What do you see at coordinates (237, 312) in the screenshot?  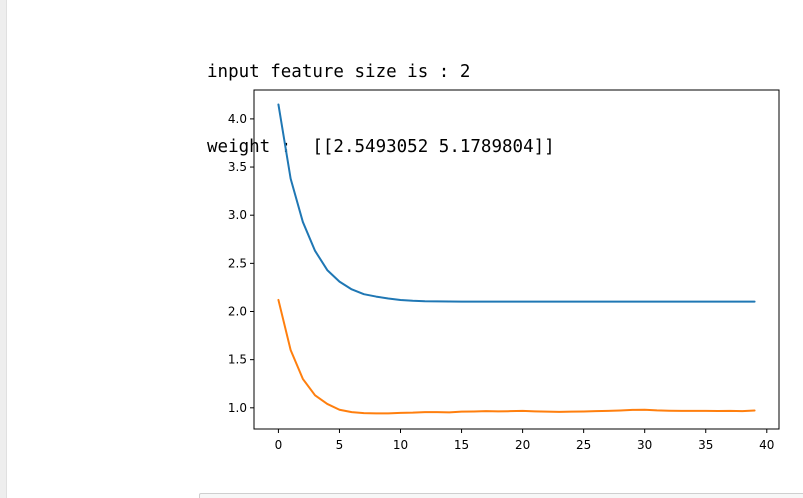 I see `y-tick-label: 2.0` at bounding box center [237, 312].